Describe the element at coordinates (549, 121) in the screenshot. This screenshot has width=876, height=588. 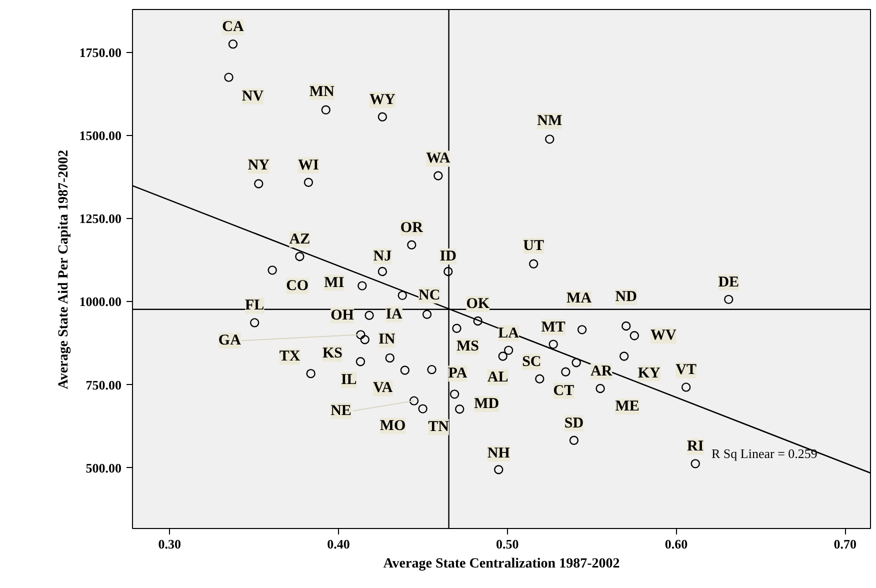
I see `annotation: NM` at that location.